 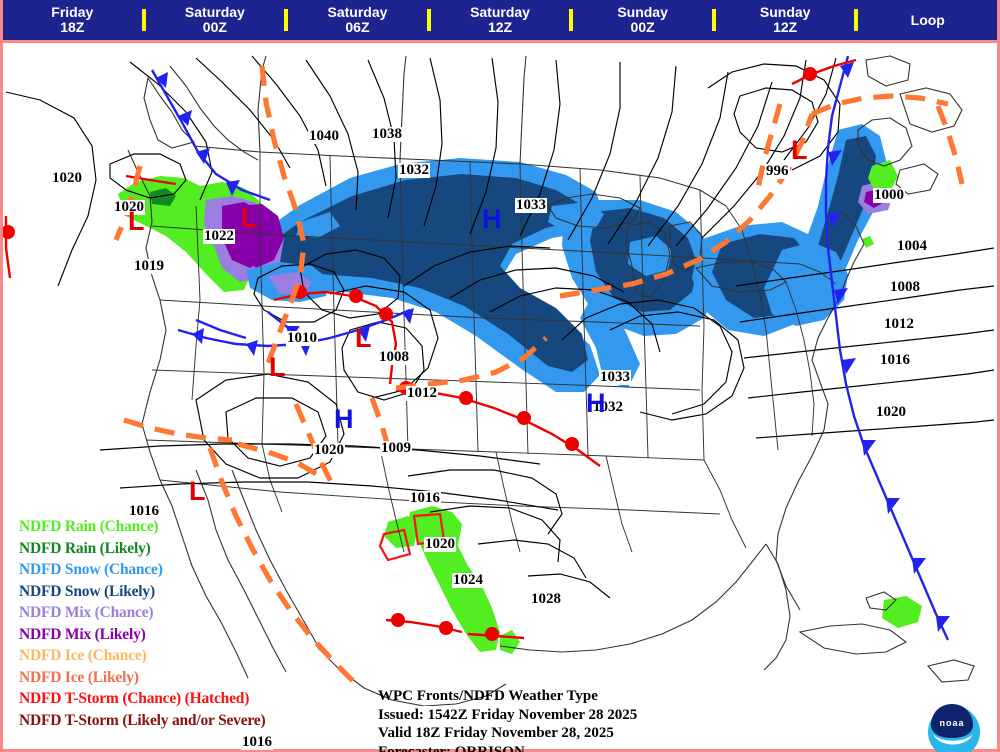 What do you see at coordinates (396, 448) in the screenshot?
I see `isobar-label: 1009` at bounding box center [396, 448].